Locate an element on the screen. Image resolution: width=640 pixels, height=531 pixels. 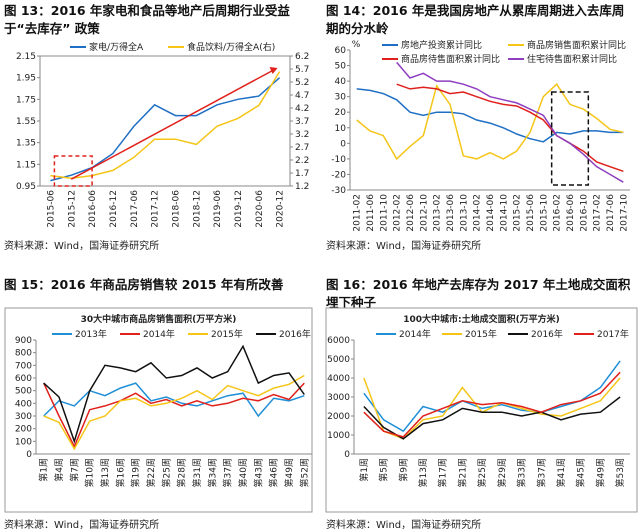
x-tick-label: 第52周 is located at coordinates (304, 472).